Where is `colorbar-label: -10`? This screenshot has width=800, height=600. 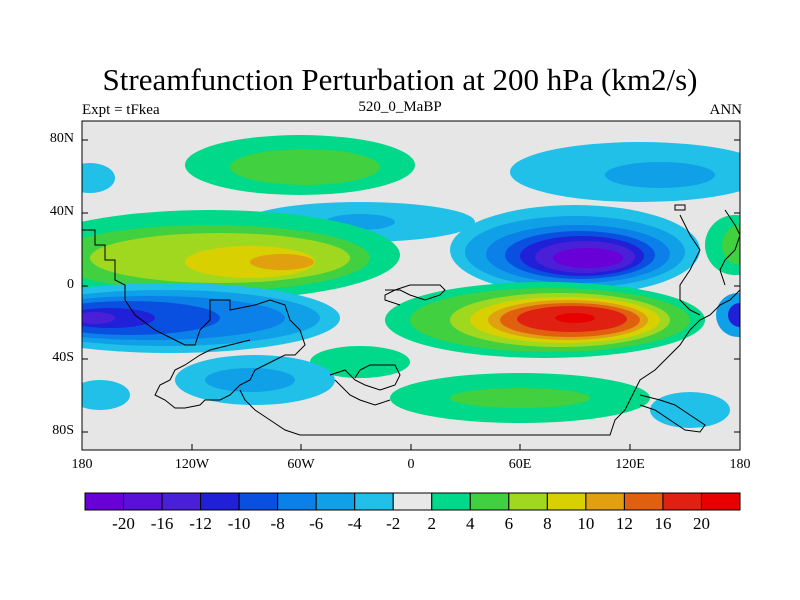 colorbar-label: -10 is located at coordinates (239, 523).